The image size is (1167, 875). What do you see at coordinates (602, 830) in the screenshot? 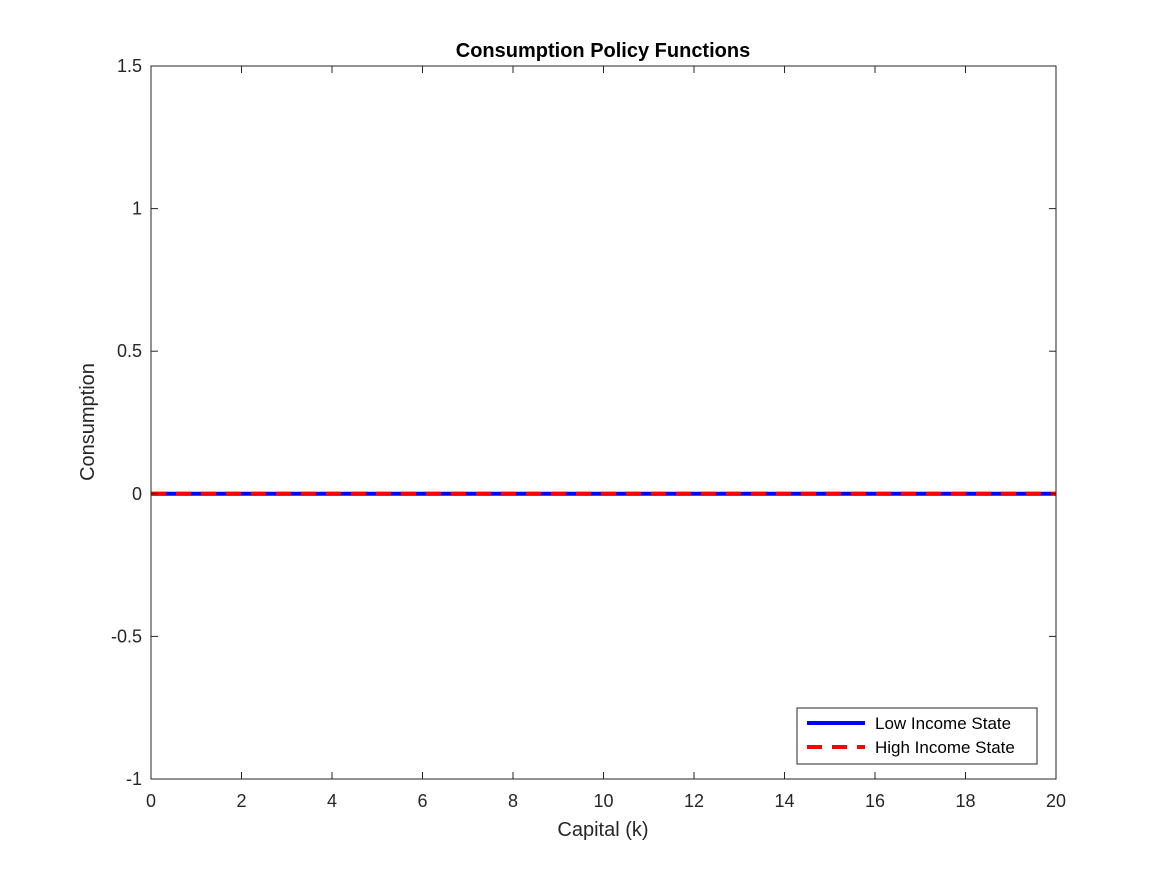
I see `x-axis-label: Capital (k)` at bounding box center [602, 830].